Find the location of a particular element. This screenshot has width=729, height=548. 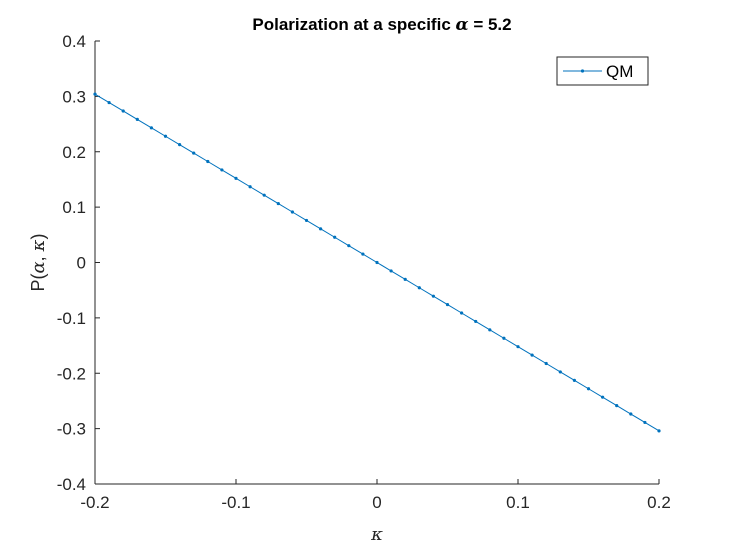

x-tick-label: 0.1 is located at coordinates (518, 502).